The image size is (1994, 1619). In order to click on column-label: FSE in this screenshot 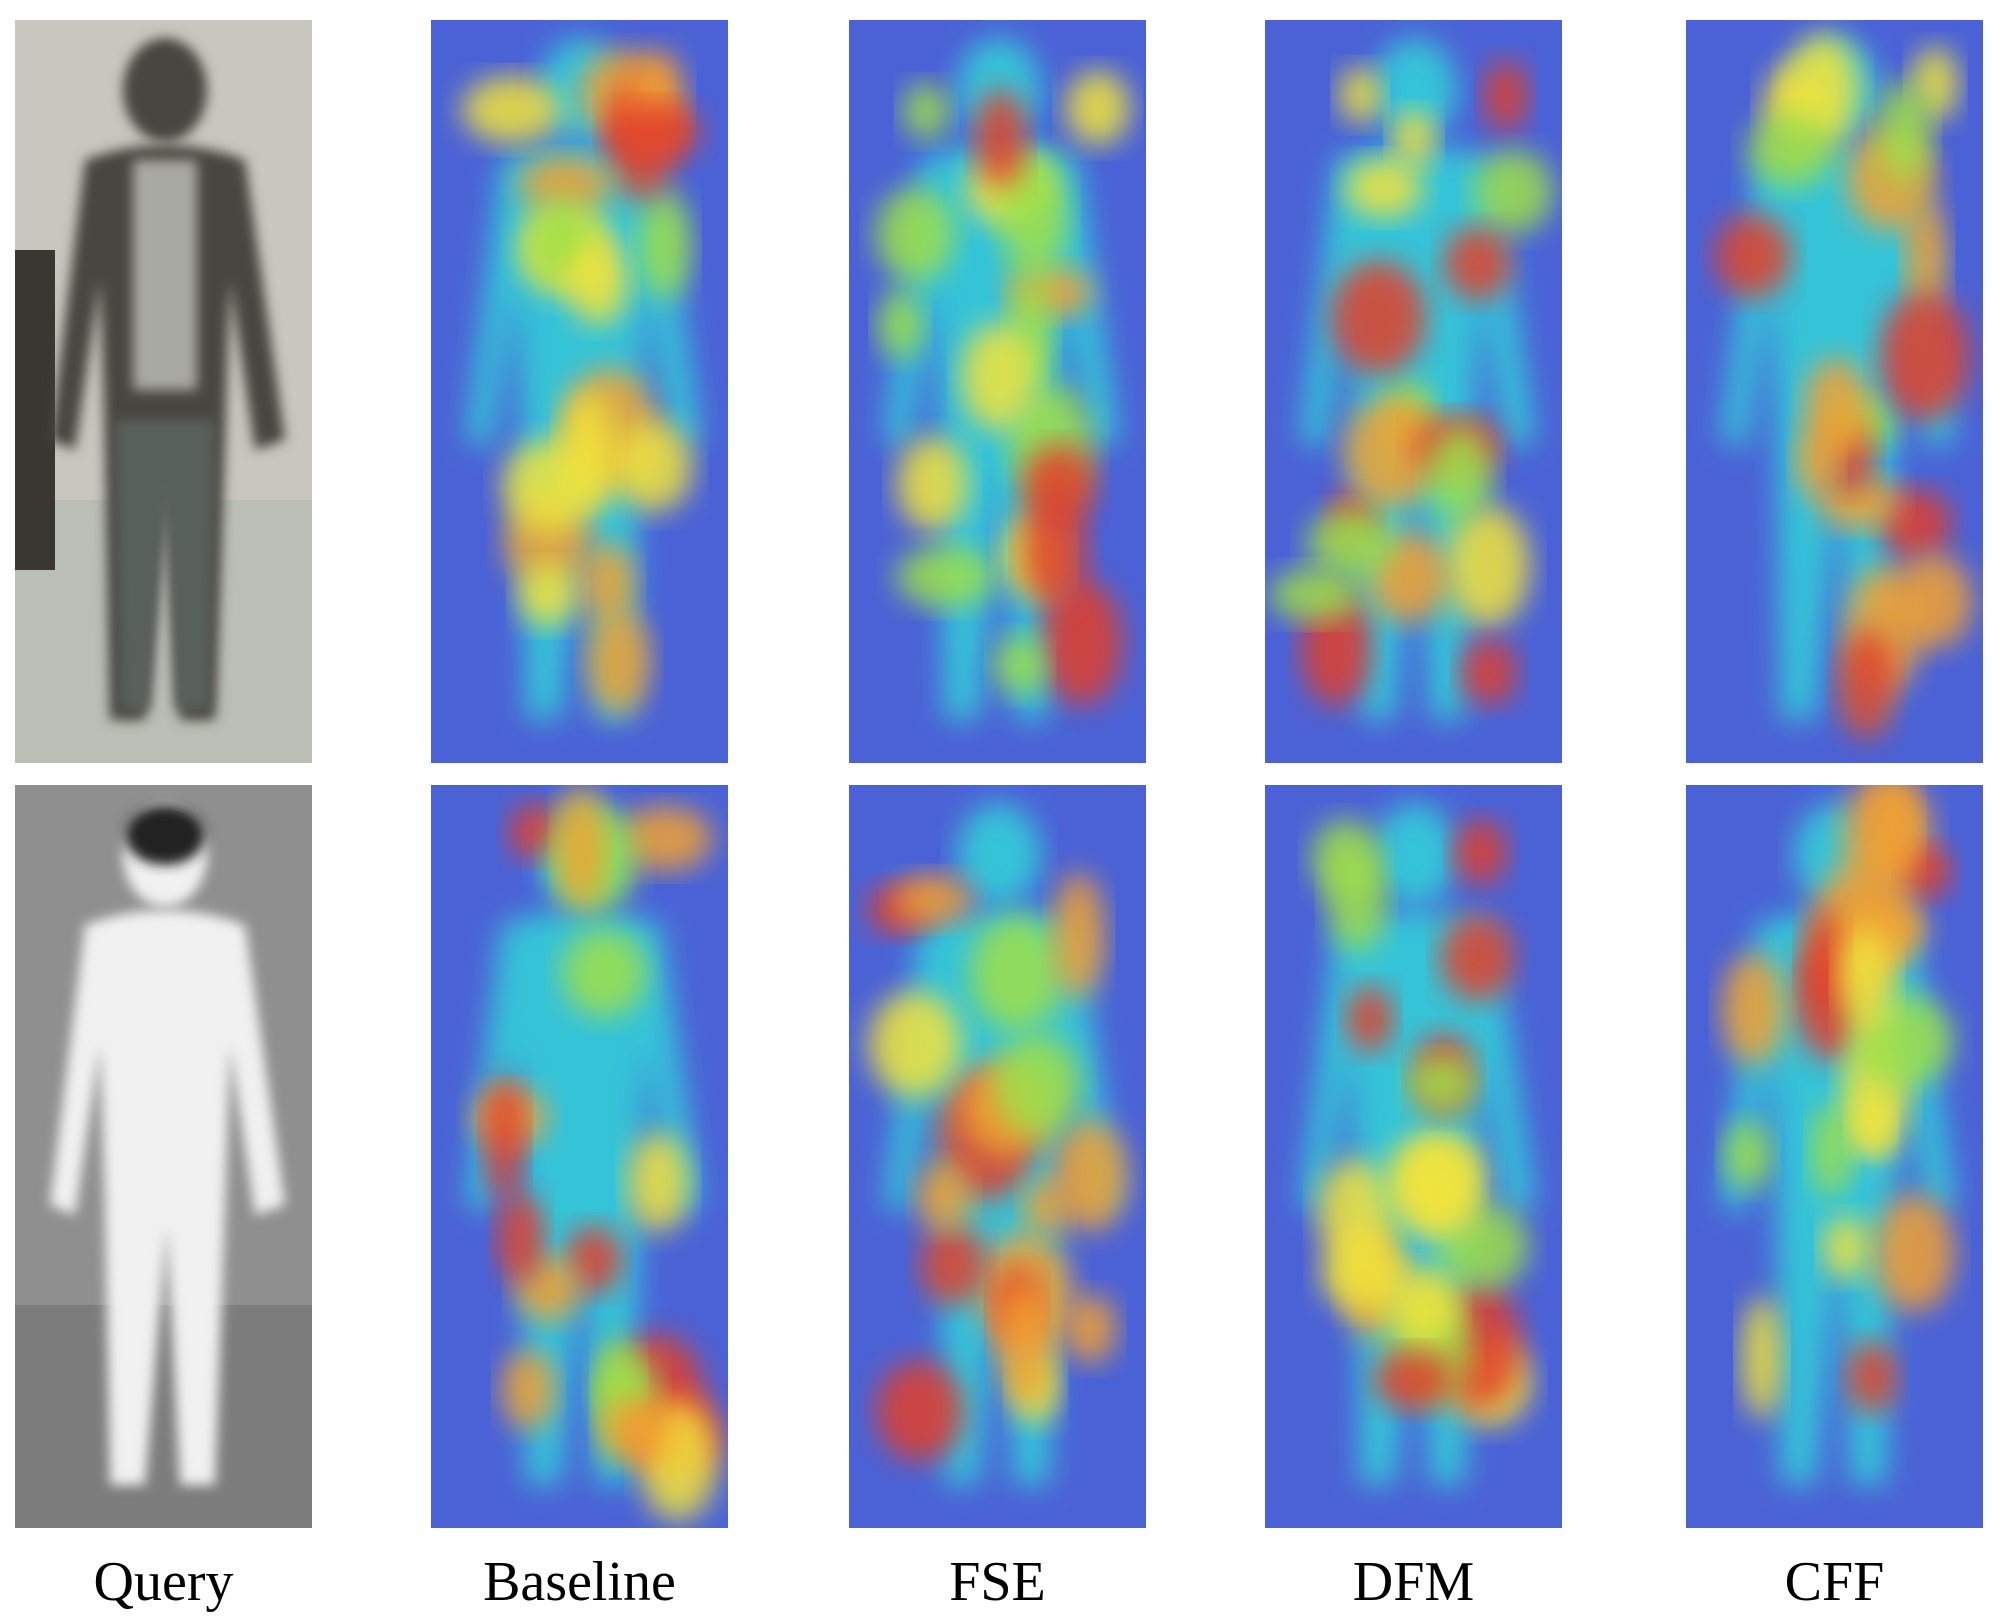, I will do `click(997, 1582)`.